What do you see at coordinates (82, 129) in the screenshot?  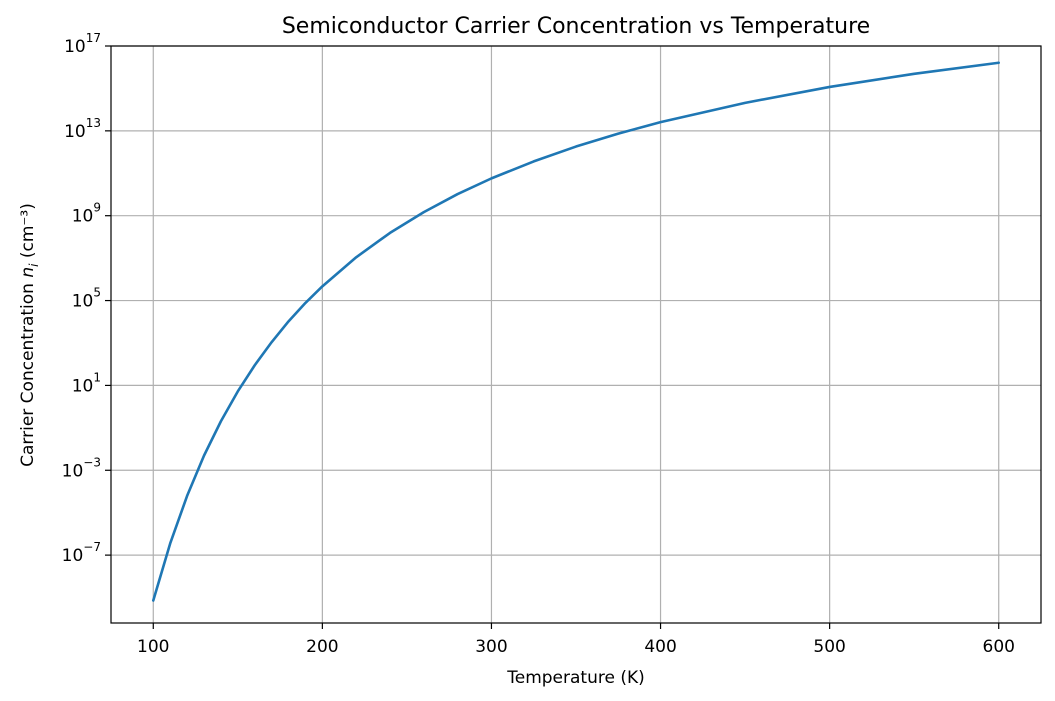 I see `y-tick-label: 10¹³` at bounding box center [82, 129].